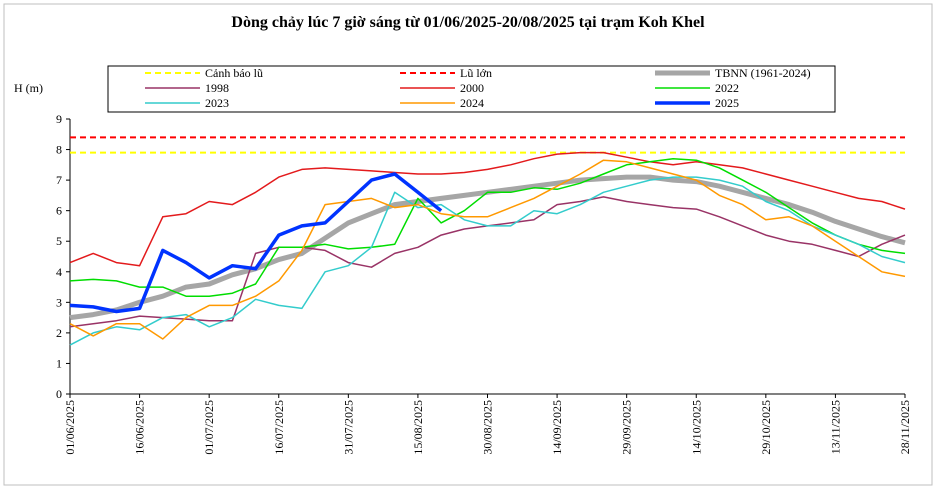 This screenshot has width=937, height=495. What do you see at coordinates (217, 103) in the screenshot?
I see `legend-label: 2023` at bounding box center [217, 103].